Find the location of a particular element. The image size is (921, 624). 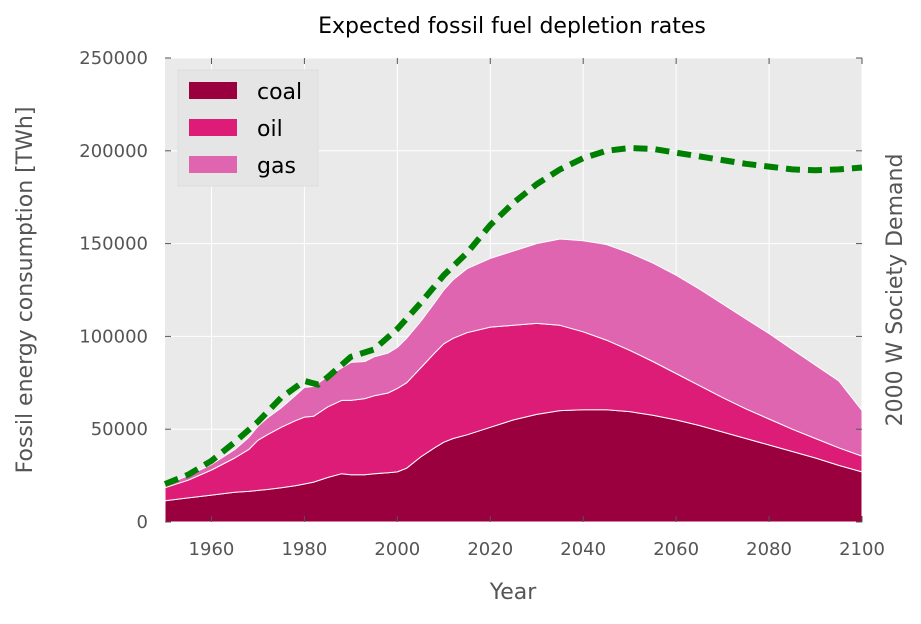

x-tick-label: 2080 is located at coordinates (769, 549).